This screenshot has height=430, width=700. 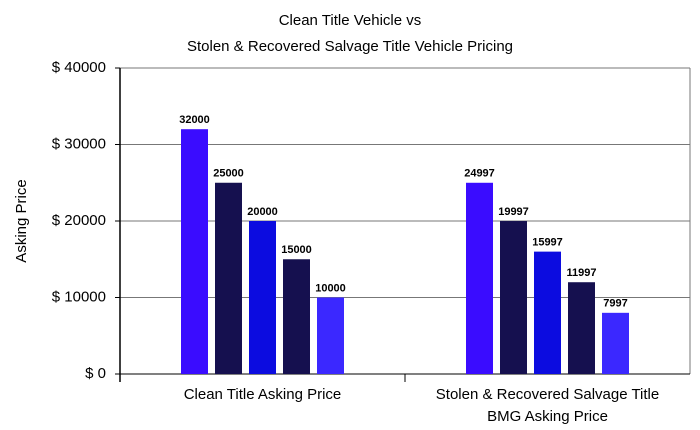 I want to click on data-label: 19997, so click(x=513, y=212).